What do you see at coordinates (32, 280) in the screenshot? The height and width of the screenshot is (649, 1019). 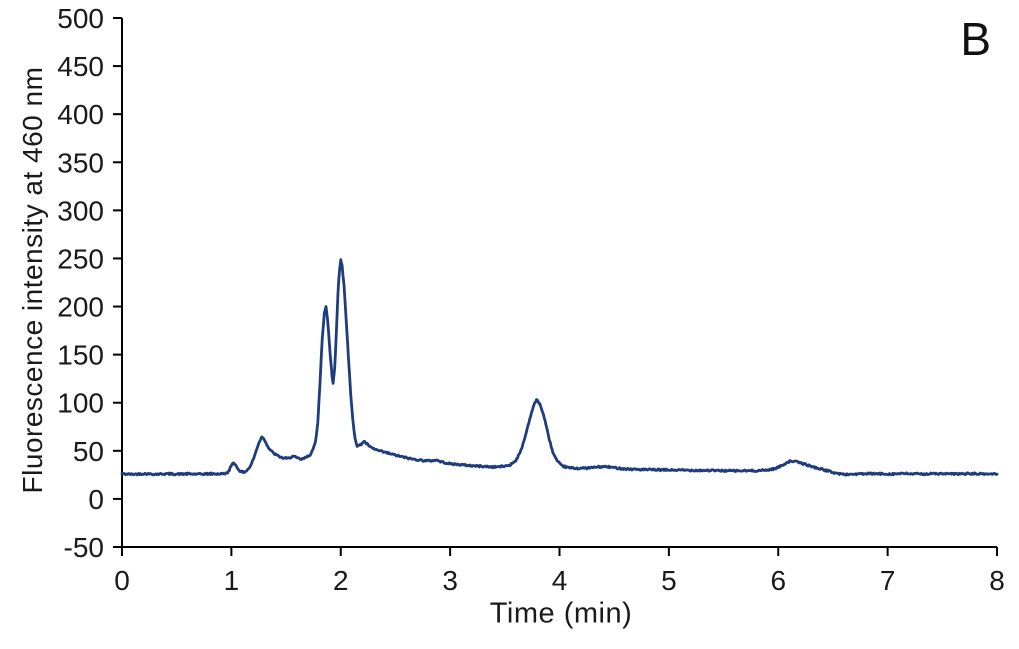 I see `y-axis-title: Fluorescence intensity at 460 nm` at bounding box center [32, 280].